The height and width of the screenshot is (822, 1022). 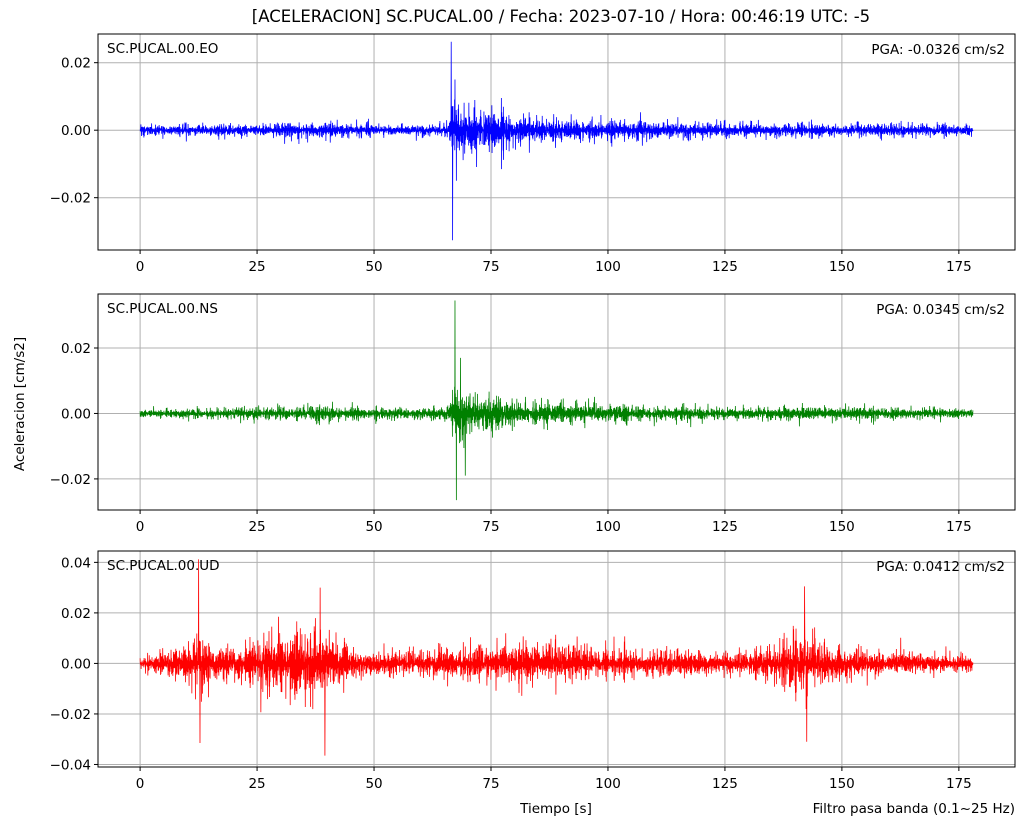 What do you see at coordinates (162, 49) in the screenshot?
I see `channel-label: SC.PUCAL.00.EO` at bounding box center [162, 49].